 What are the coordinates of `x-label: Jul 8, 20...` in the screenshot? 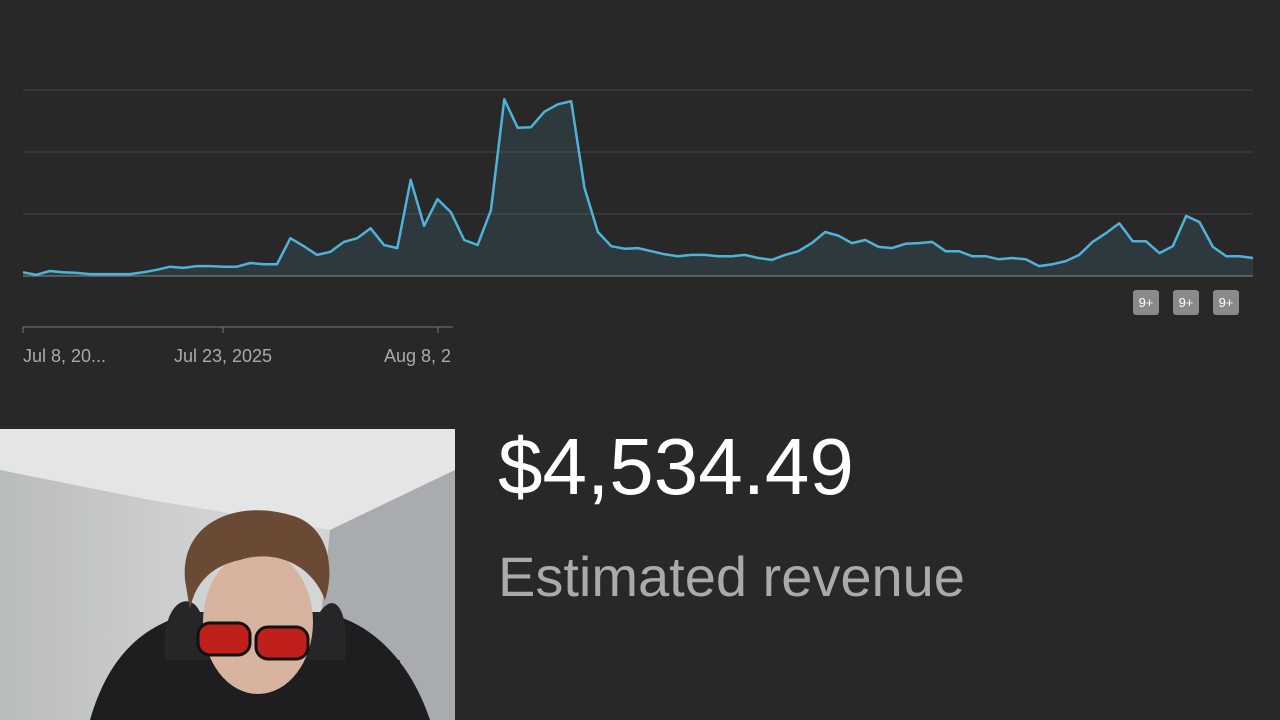 It's located at (64, 356).